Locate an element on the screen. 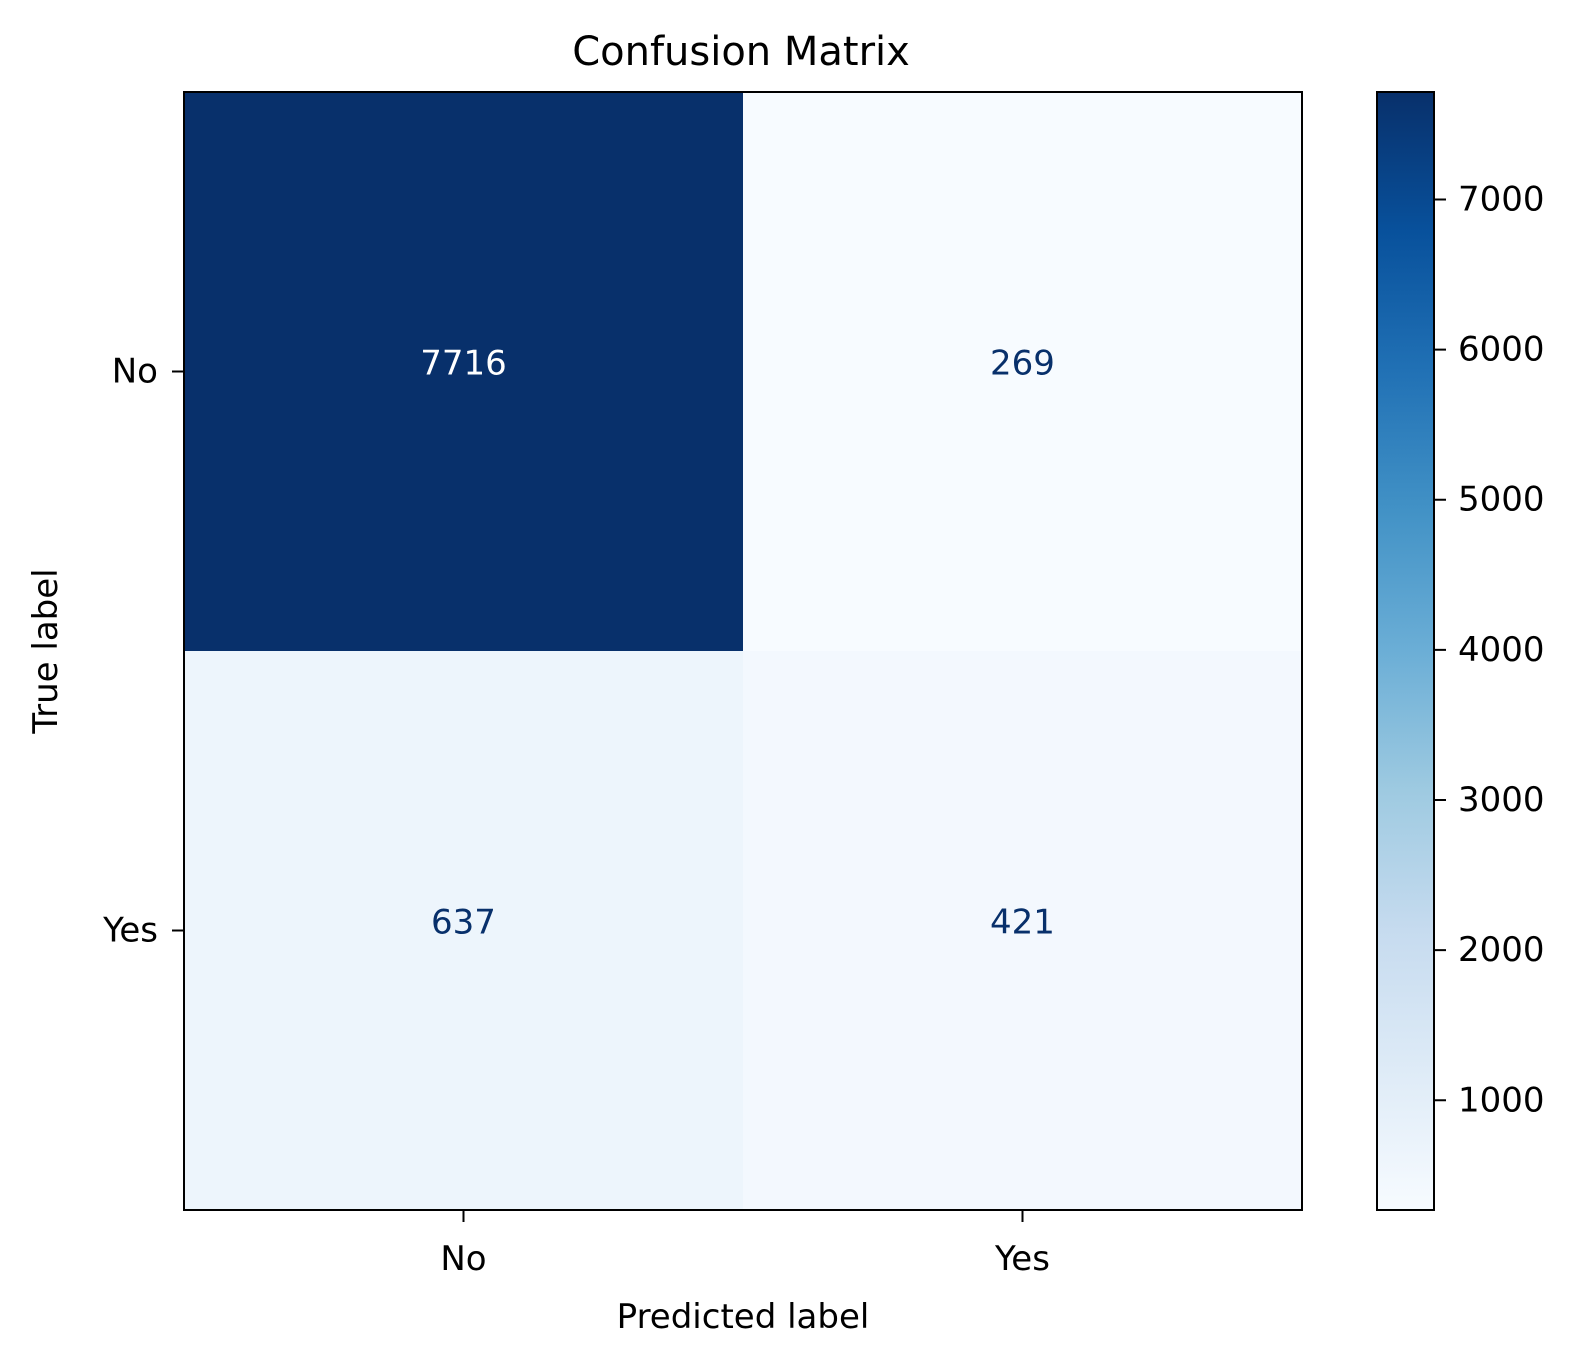  colorbar-tick-label: 5000 is located at coordinates (1501, 500).